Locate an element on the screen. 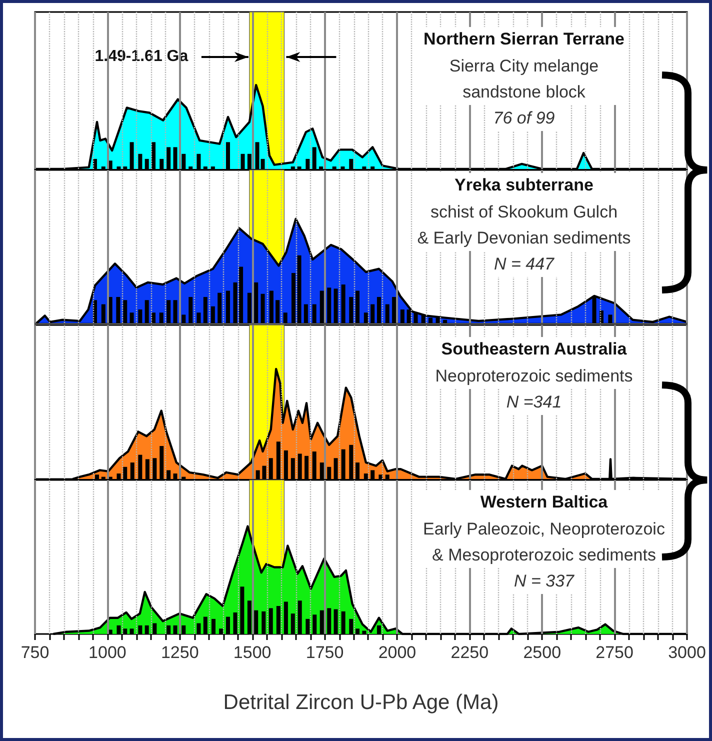 The image size is (712, 741). chart-subtitle: Early Paleozoic, Neoproterozoic & Mesoproterozoic sediments is located at coordinates (544, 542).